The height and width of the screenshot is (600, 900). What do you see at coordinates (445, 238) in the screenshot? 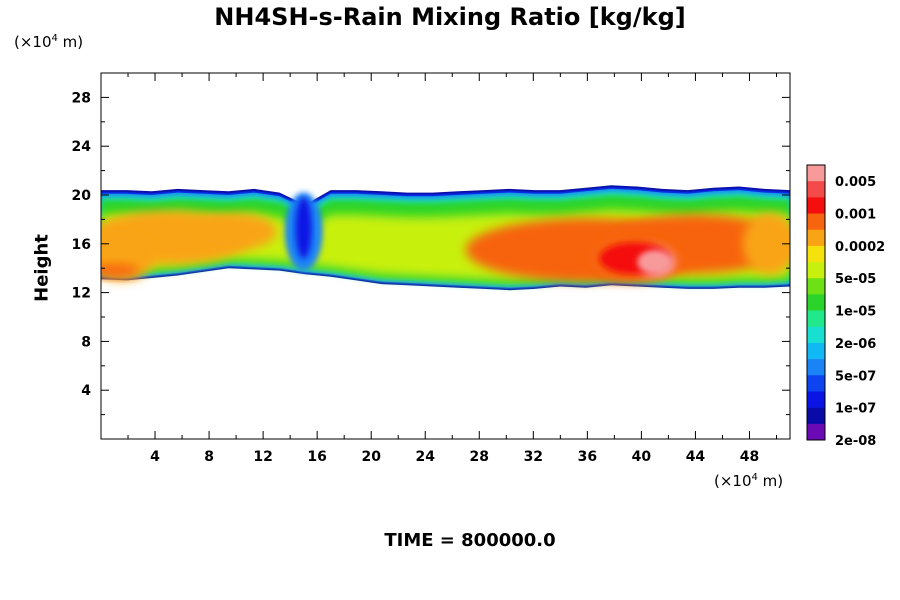
I see `cloud-layer` at bounding box center [445, 238].